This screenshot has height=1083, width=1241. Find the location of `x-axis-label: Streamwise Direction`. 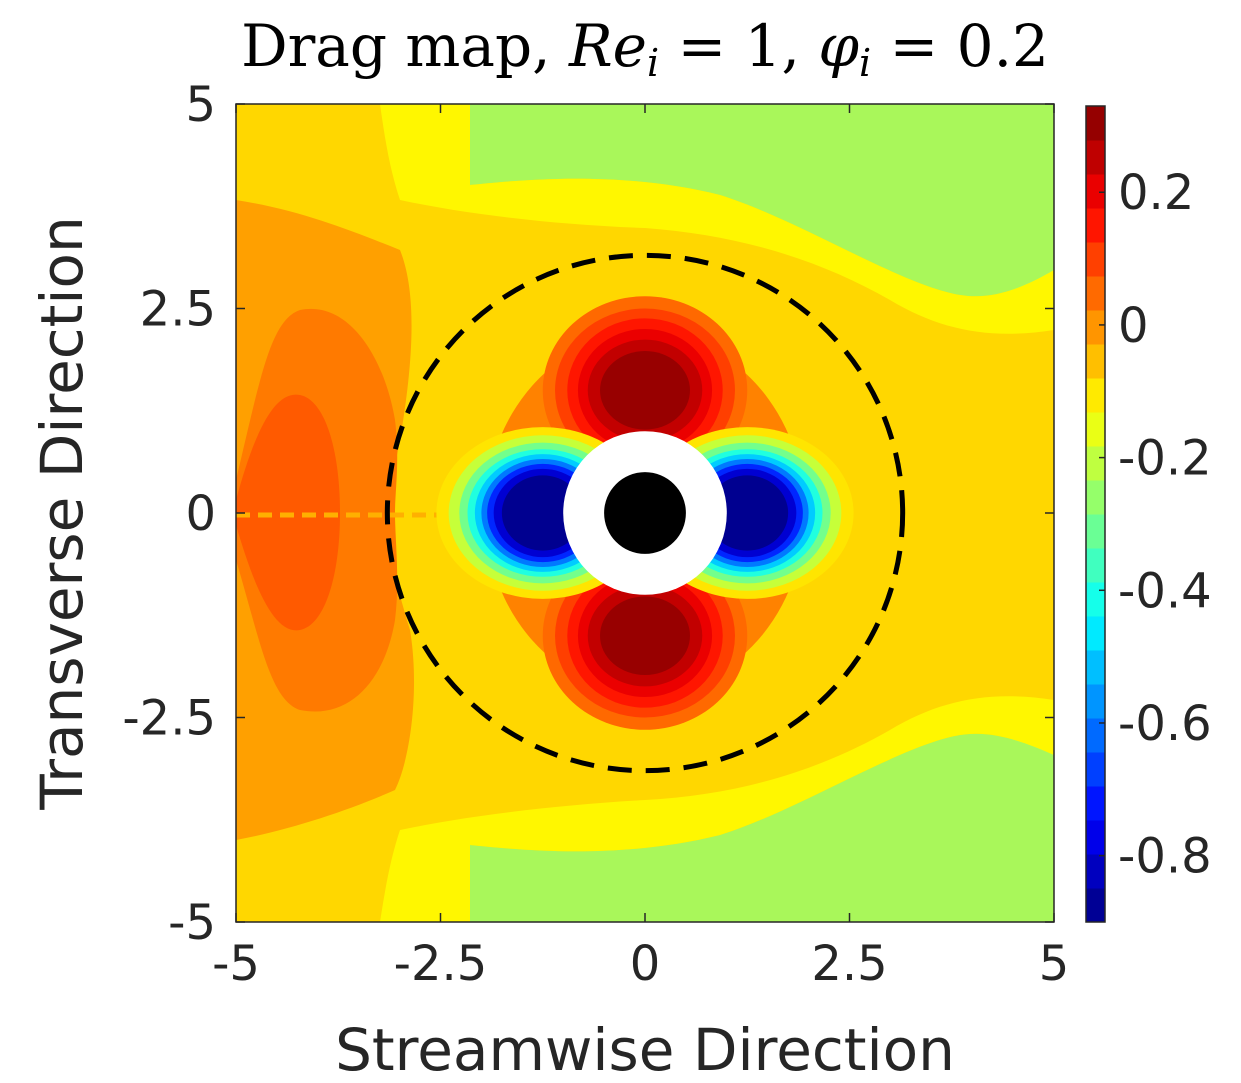

x-axis-label: Streamwise Direction is located at coordinates (645, 1049).